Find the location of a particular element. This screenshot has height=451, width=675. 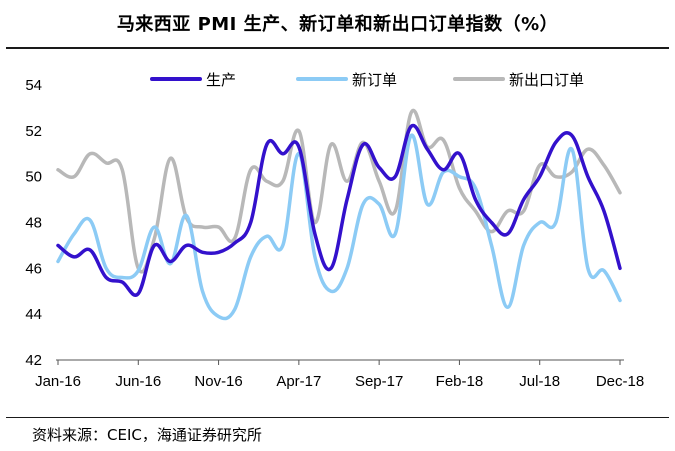

y-tick-label: 48 is located at coordinates (33, 223).